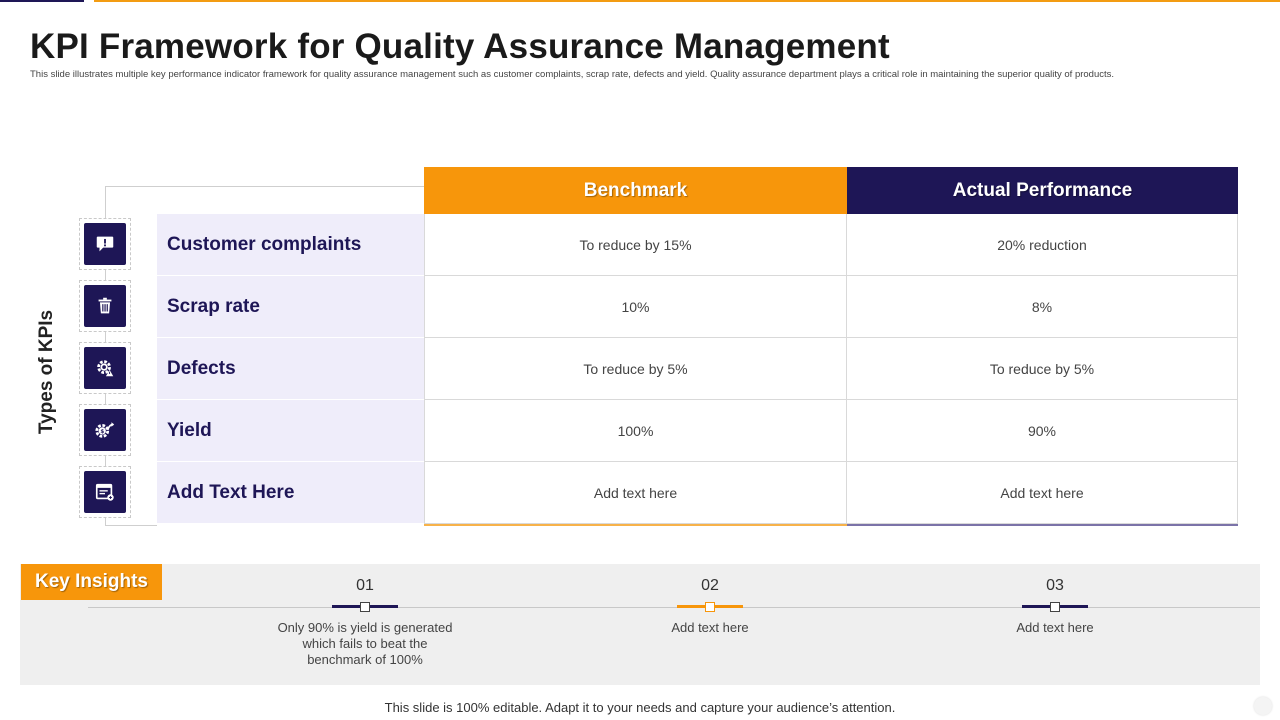 The width and height of the screenshot is (1280, 720). Describe the element at coordinates (1042, 190) in the screenshot. I see `actual-performance-header: Actual Performance` at that location.